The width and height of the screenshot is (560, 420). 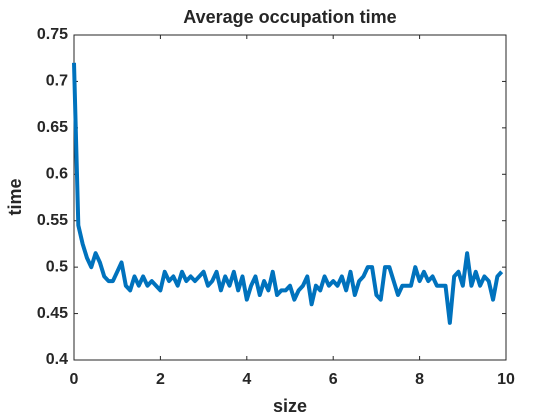 I want to click on chart-title: Average occupation time, so click(x=289, y=17).